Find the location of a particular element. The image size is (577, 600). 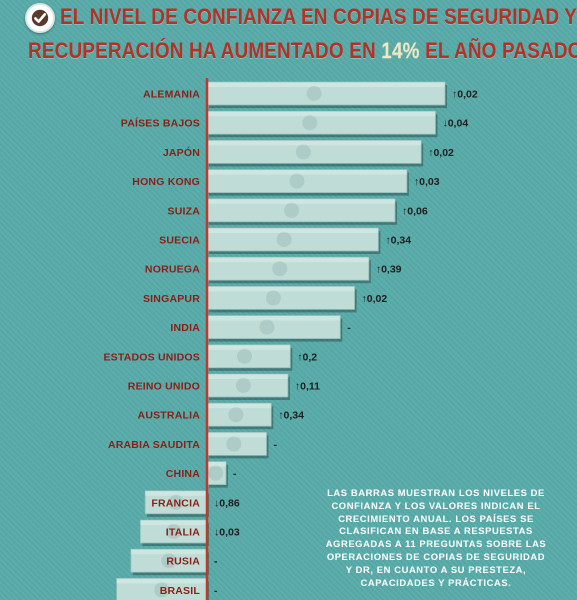

country-label: ITALIA is located at coordinates (183, 533).